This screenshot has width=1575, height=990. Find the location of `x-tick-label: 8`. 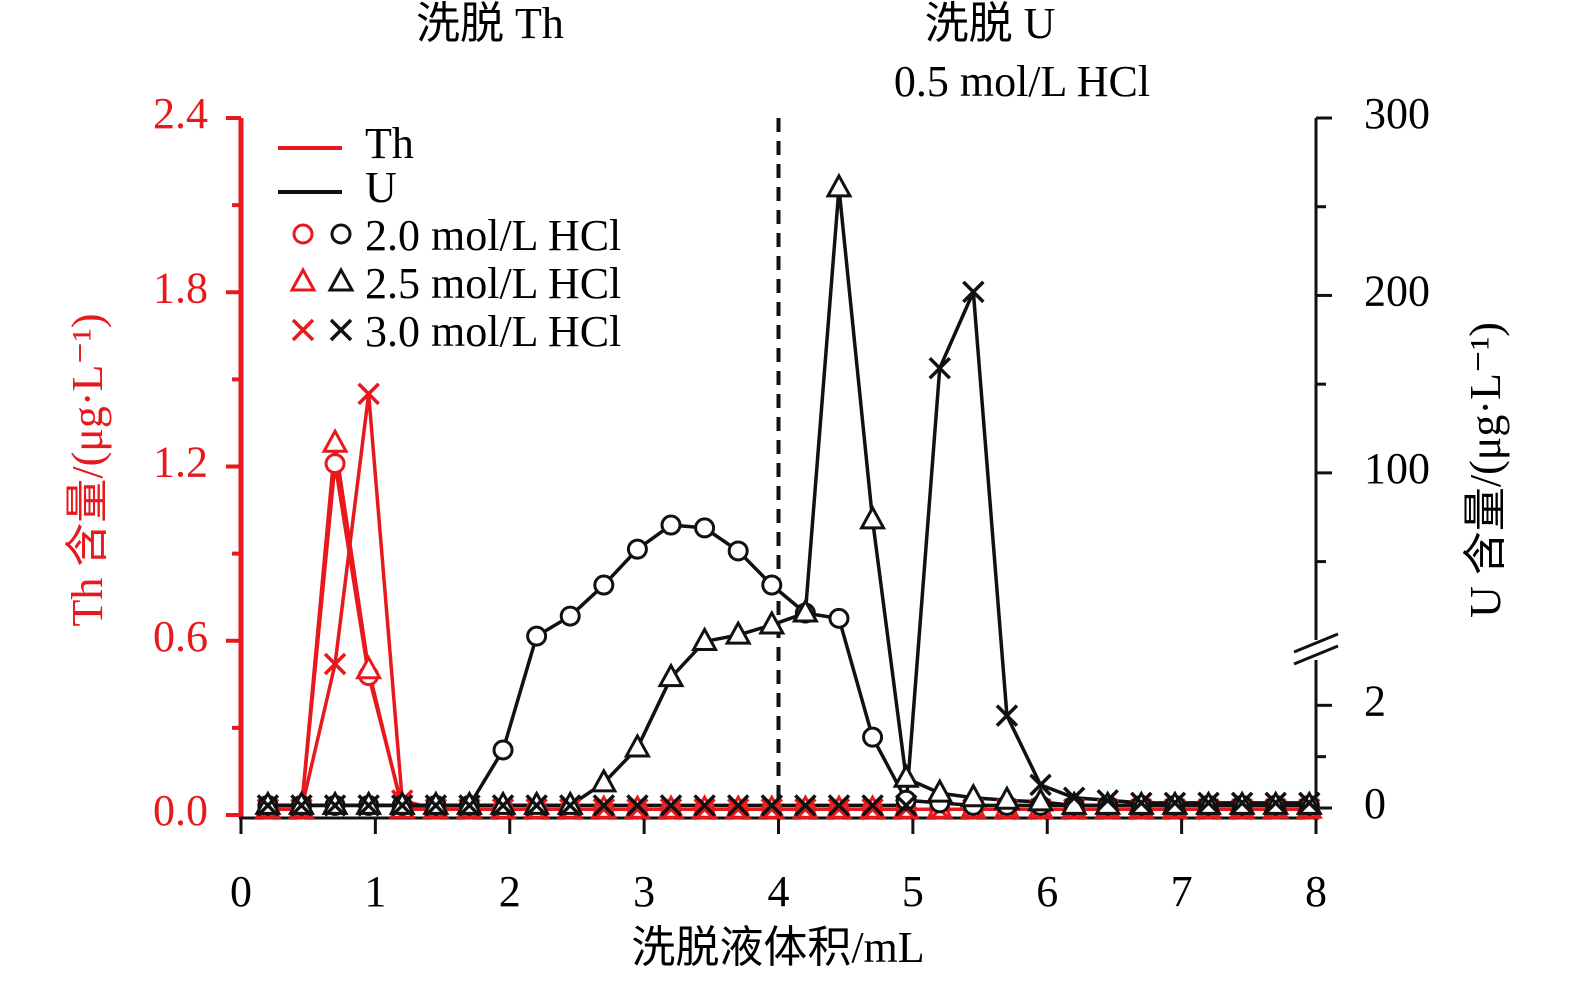

x-tick-label: 8 is located at coordinates (1316, 891).